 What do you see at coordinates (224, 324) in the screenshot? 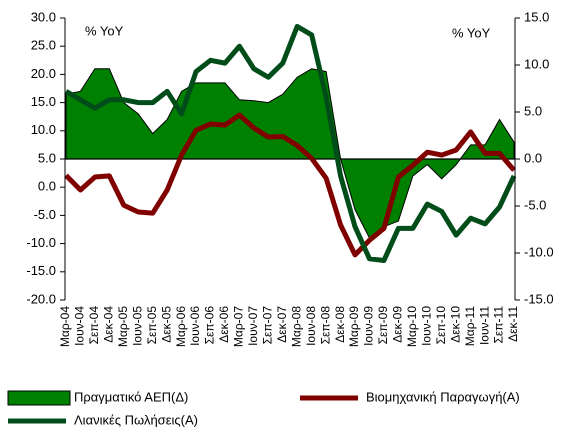
I see `x-tick-label: Δεκ-06` at bounding box center [224, 324].